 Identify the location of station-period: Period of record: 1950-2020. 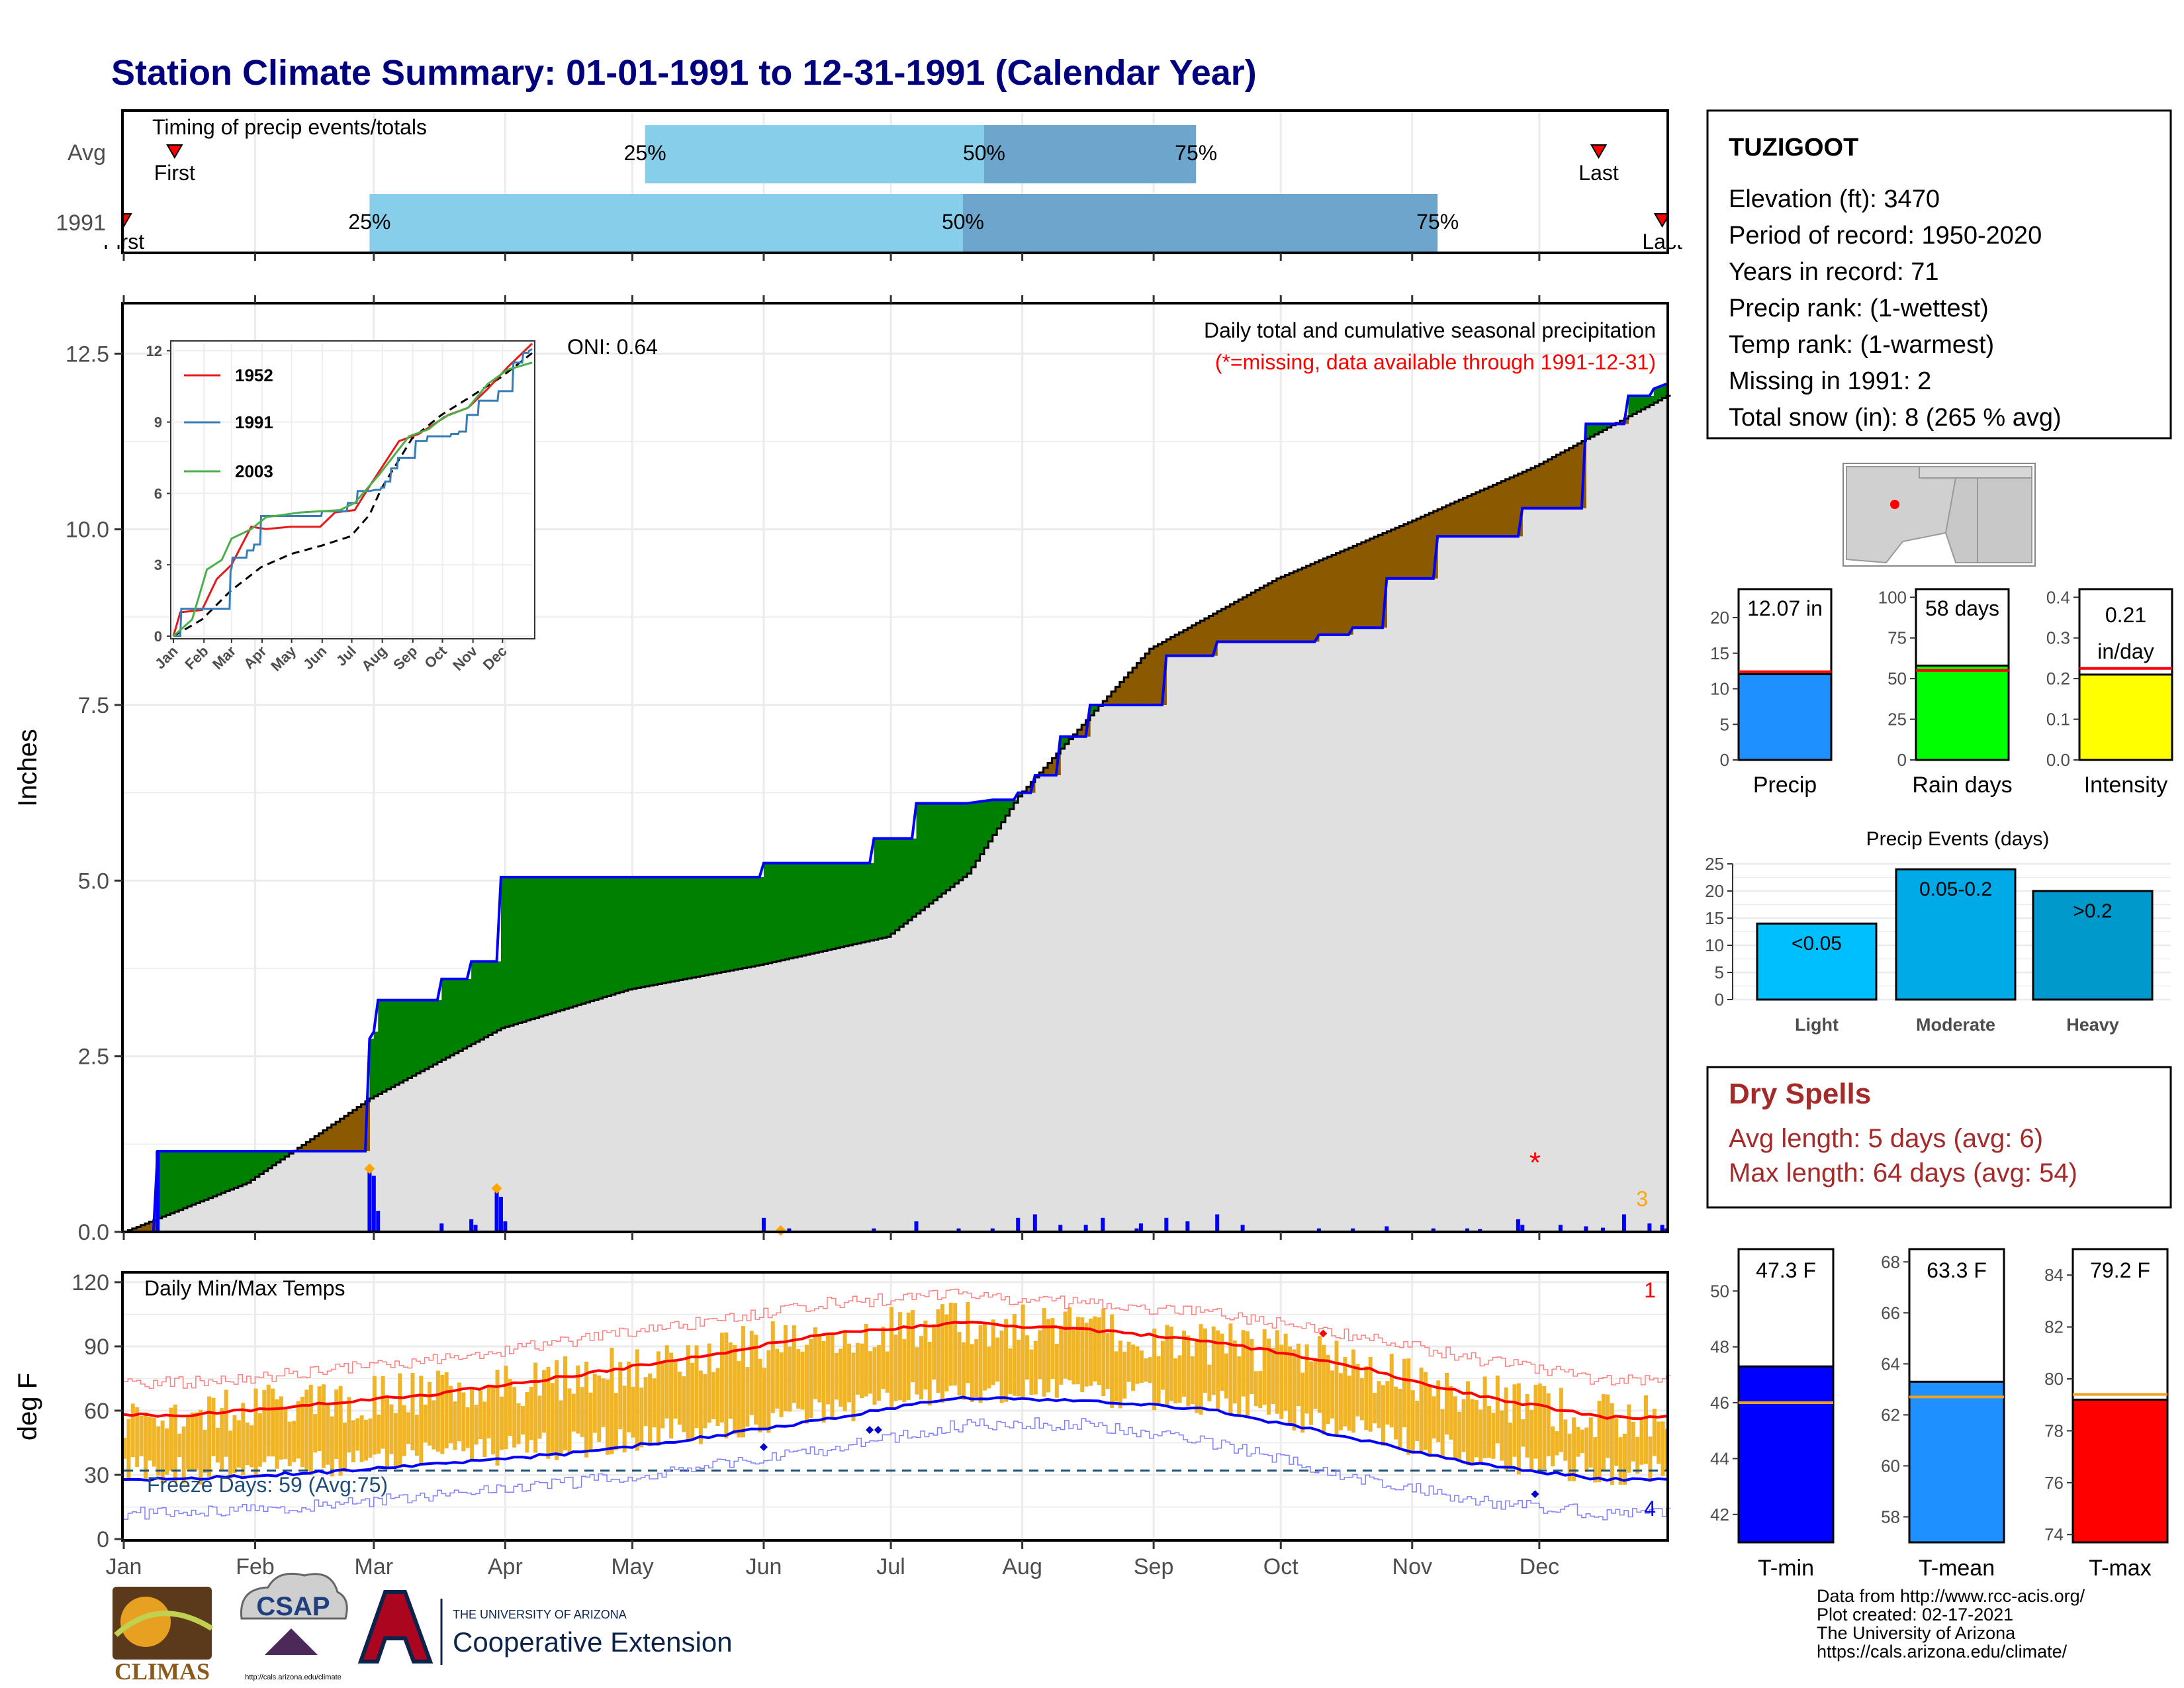
(1885, 236).